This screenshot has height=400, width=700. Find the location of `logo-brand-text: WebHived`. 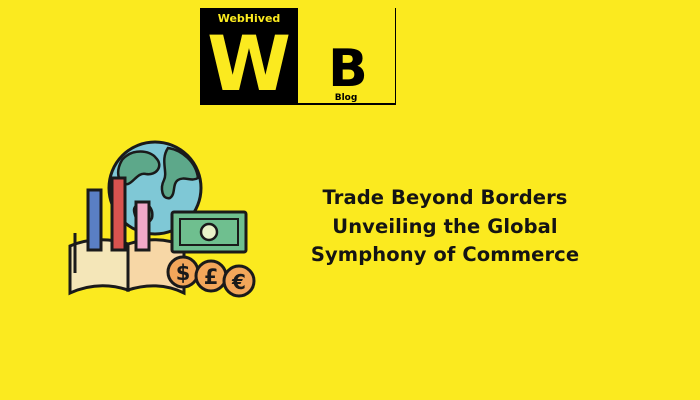

logo-brand-text: WebHived is located at coordinates (249, 18).